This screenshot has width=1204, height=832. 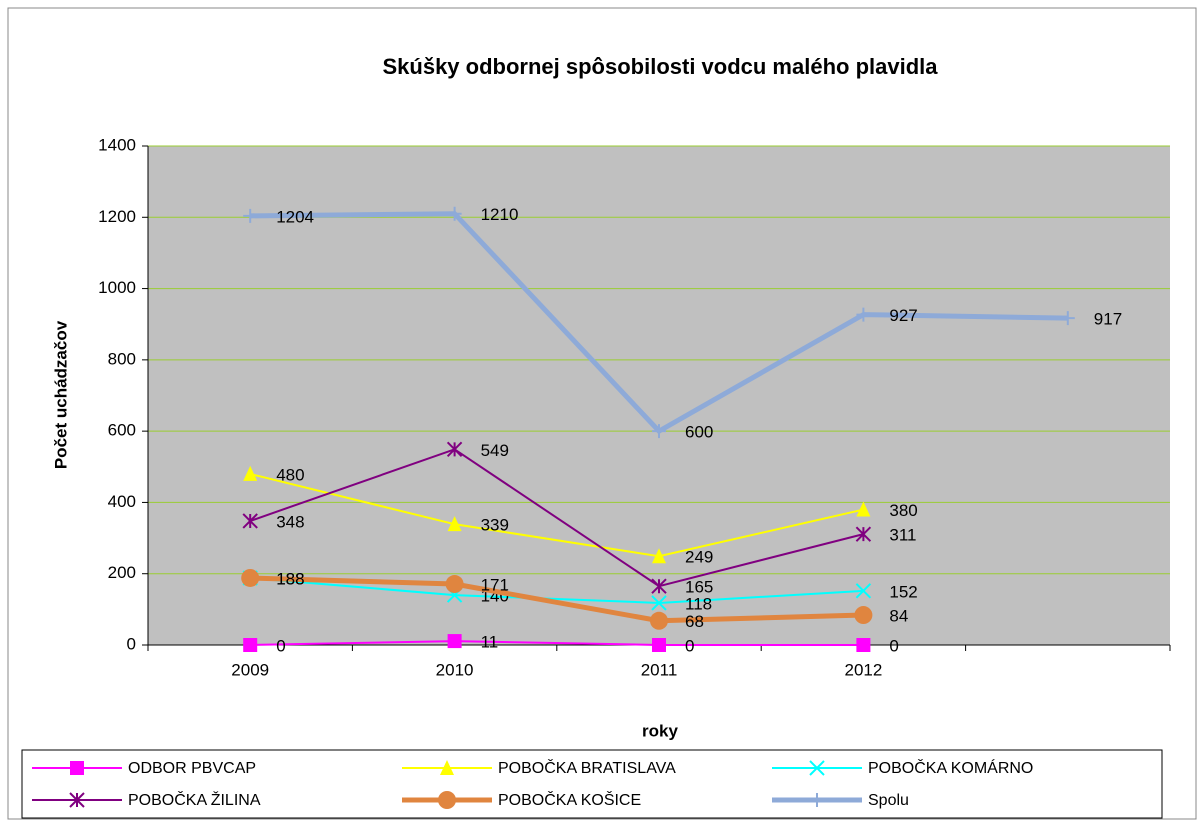 I want to click on data-label: 380, so click(x=903, y=510).